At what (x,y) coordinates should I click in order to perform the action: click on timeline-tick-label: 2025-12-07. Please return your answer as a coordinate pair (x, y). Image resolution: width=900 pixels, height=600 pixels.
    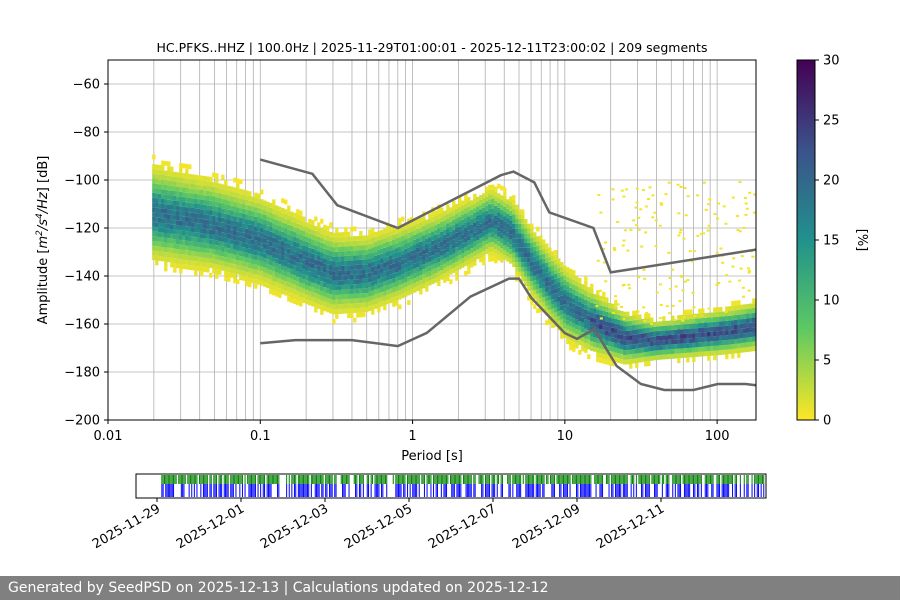
    Looking at the image, I should click on (462, 526).